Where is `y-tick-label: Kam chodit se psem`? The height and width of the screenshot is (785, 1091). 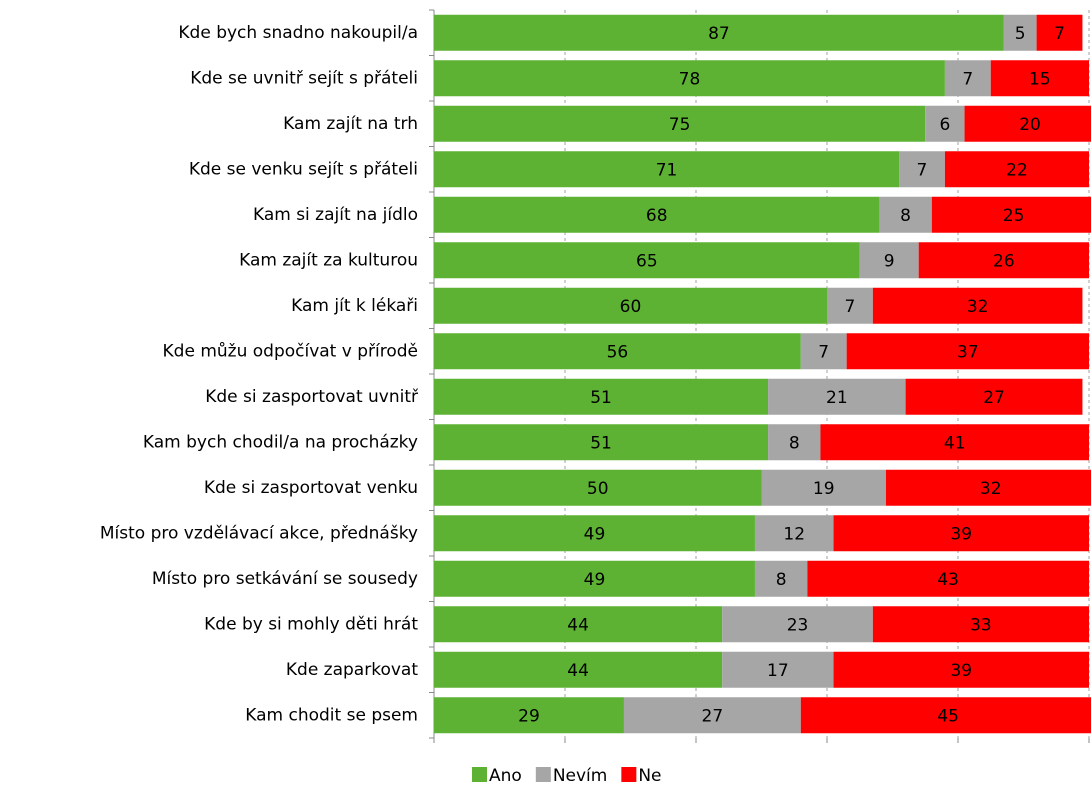
y-tick-label: Kam chodit se psem is located at coordinates (331, 715).